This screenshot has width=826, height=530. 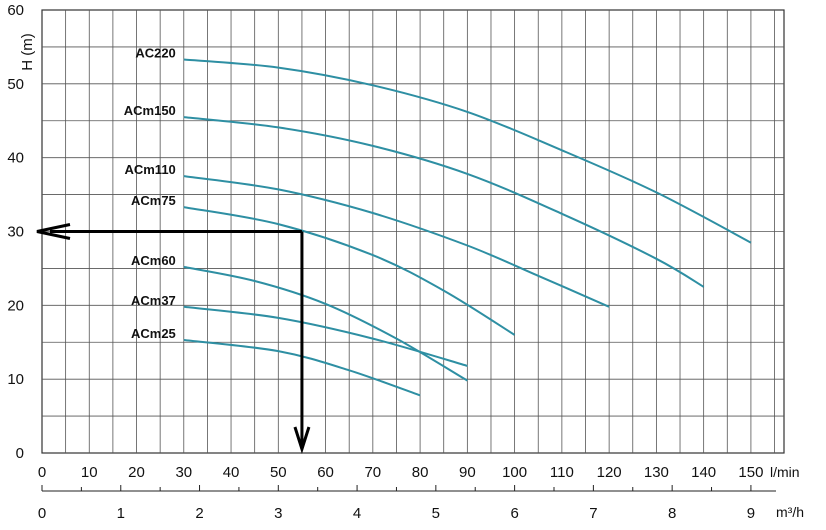 What do you see at coordinates (750, 472) in the screenshot?
I see `x-tick-label: 150` at bounding box center [750, 472].